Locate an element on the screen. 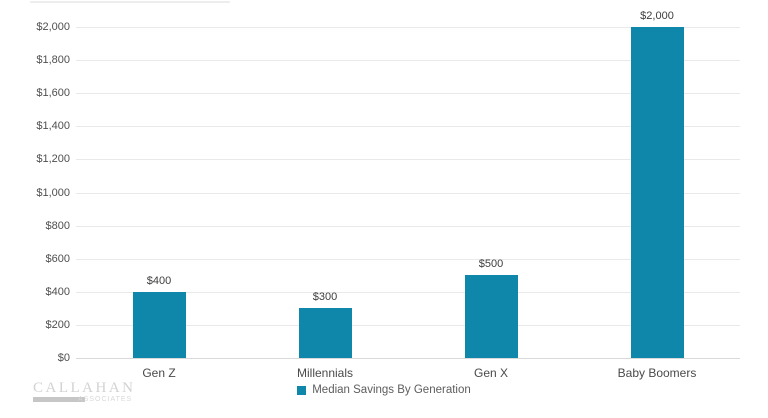 This screenshot has height=418, width=768. bar-baby-boomers is located at coordinates (657, 192).